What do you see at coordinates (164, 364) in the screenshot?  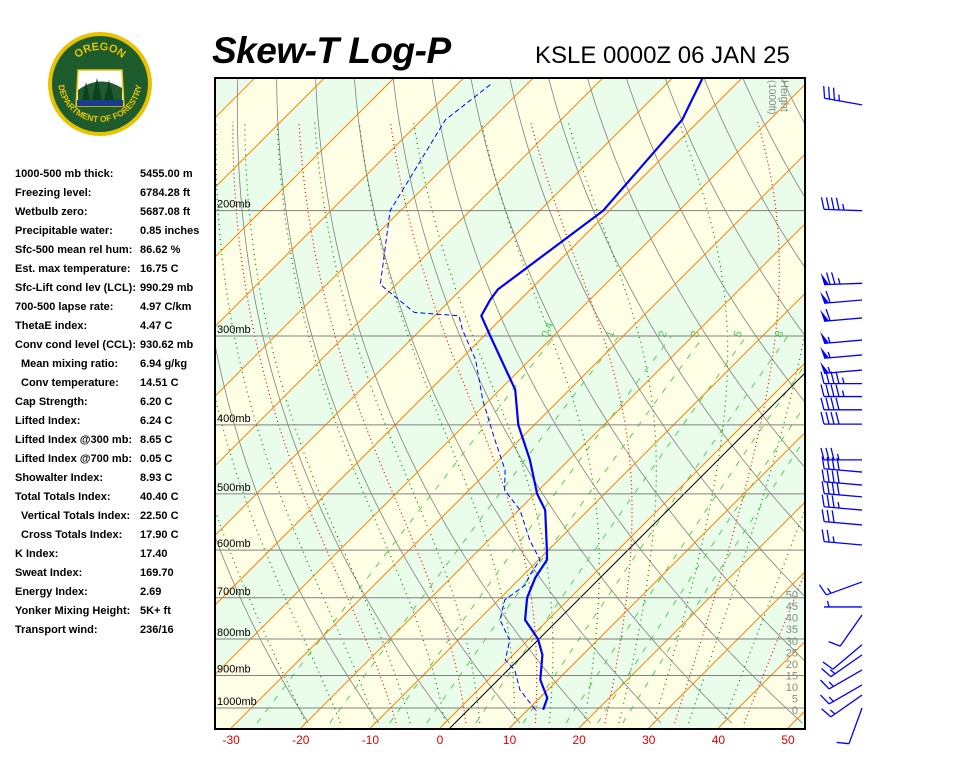 I see `stat-value: 6.94 g/kg` at bounding box center [164, 364].